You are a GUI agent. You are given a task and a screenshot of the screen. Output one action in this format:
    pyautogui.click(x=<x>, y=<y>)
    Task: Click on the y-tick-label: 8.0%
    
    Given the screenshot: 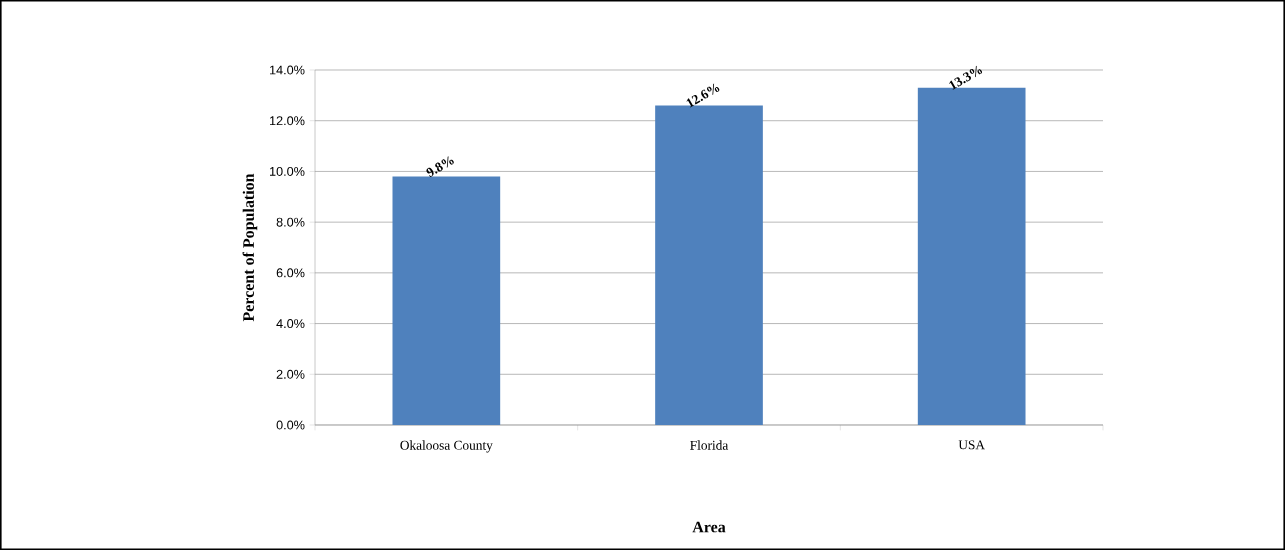 What is the action you would take?
    pyautogui.click(x=290, y=222)
    